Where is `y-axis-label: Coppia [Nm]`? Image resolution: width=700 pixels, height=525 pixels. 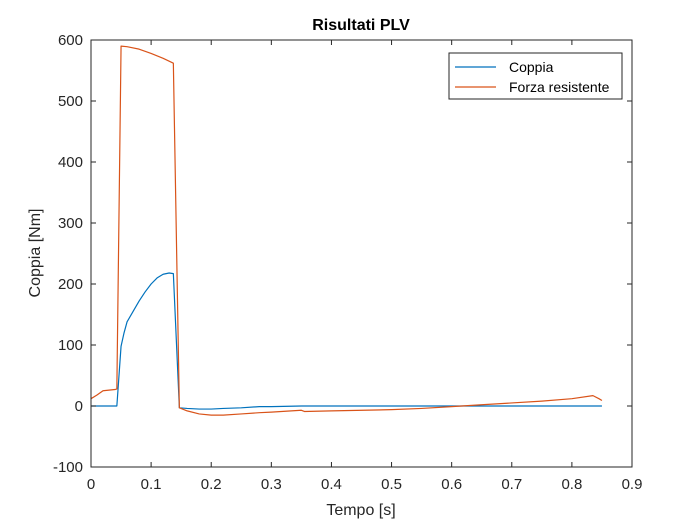
y-axis-label: Coppia [Nm] is located at coordinates (35, 253).